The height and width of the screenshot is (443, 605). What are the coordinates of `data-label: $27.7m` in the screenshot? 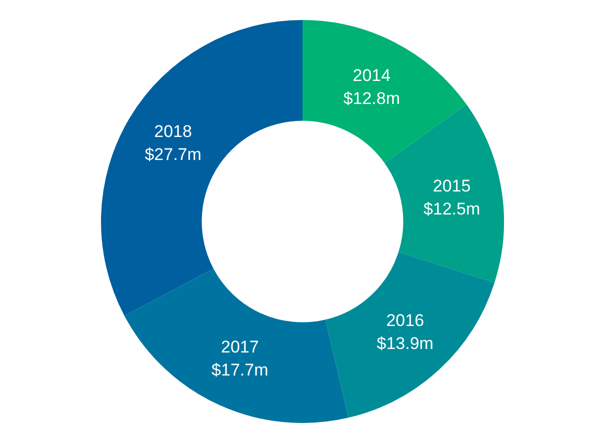 It's located at (173, 154).